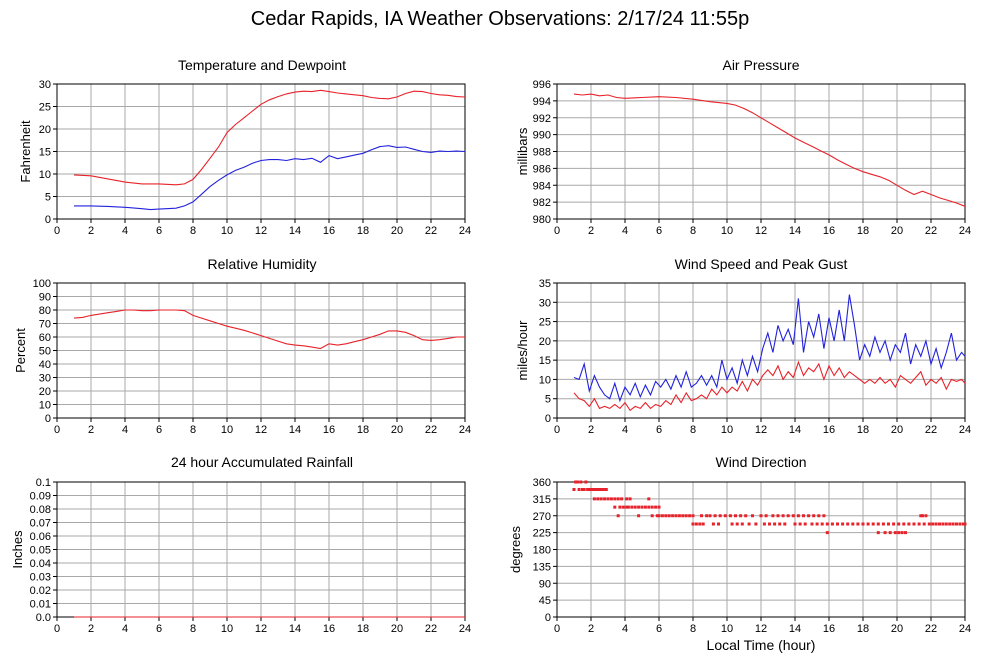 The image size is (1000, 660). Describe the element at coordinates (693, 231) in the screenshot. I see `x-tick-label: 8` at that location.